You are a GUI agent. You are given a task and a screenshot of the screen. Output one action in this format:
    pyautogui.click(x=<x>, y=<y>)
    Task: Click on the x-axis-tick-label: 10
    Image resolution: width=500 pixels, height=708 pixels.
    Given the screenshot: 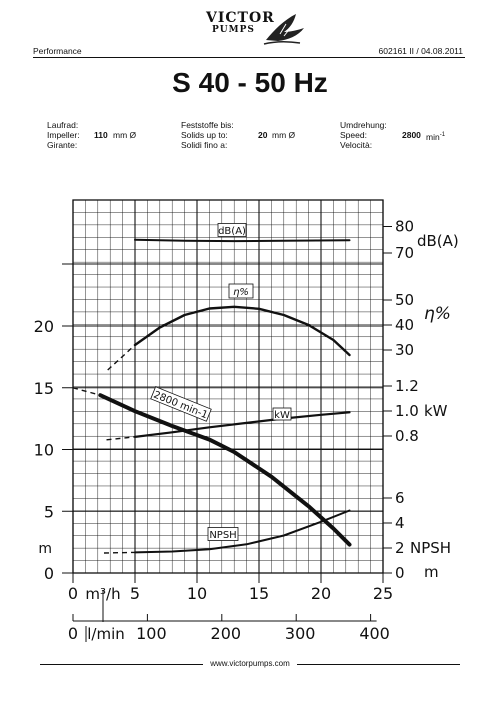 What is the action you would take?
    pyautogui.click(x=197, y=593)
    